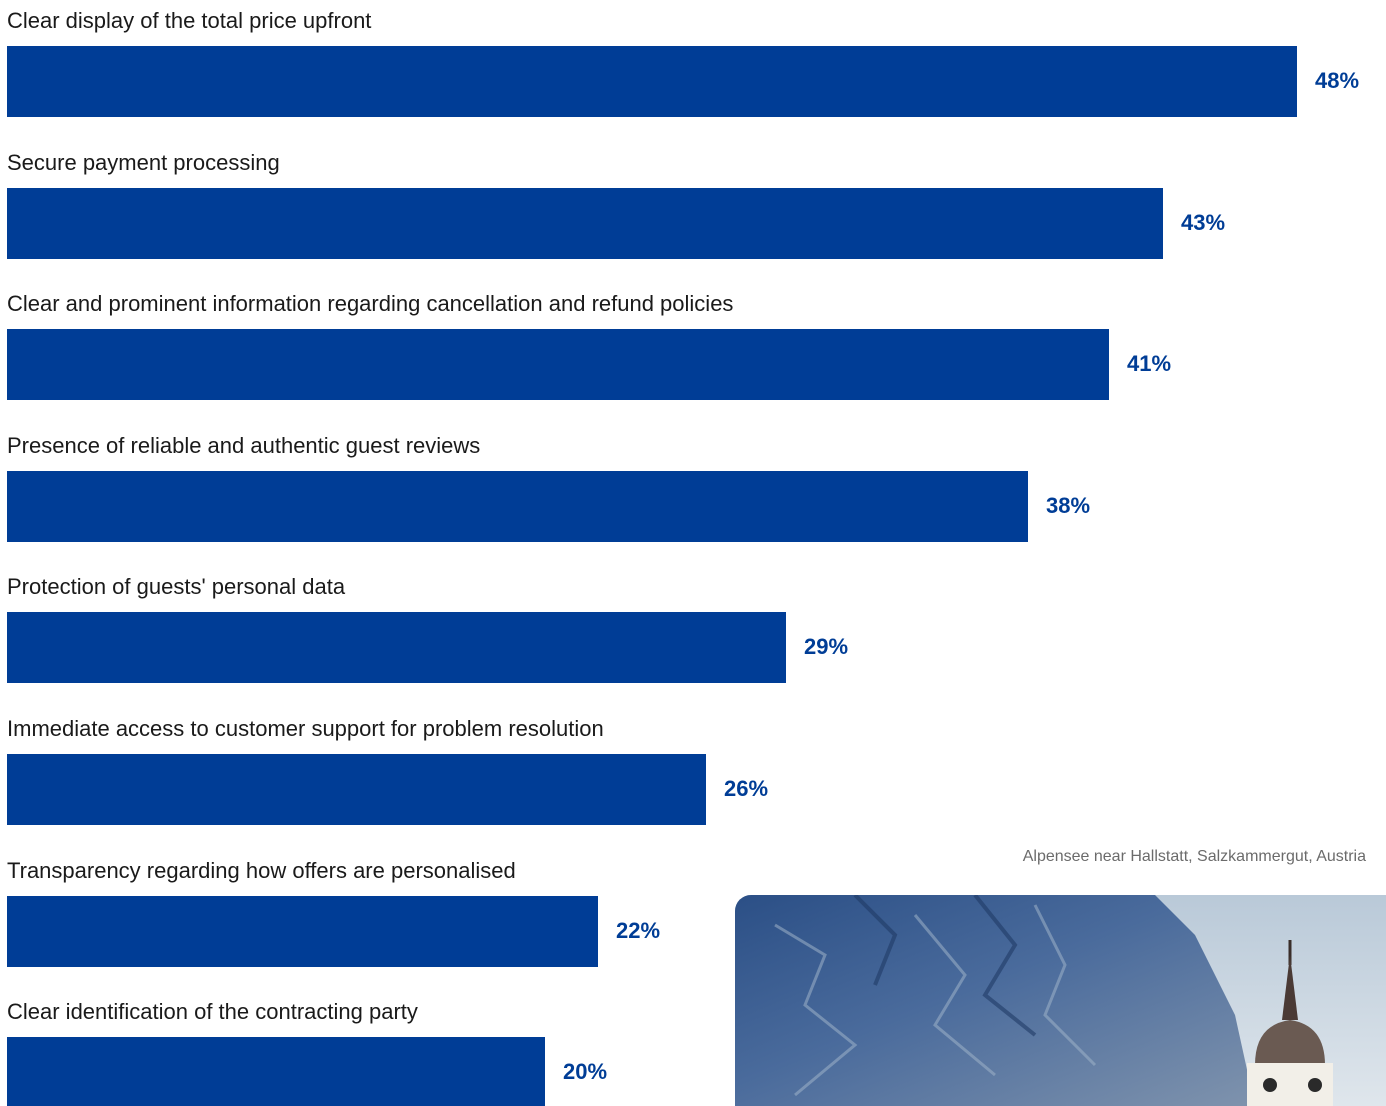 The image size is (1386, 1106). What do you see at coordinates (585, 1072) in the screenshot?
I see `value-label: 20%` at bounding box center [585, 1072].